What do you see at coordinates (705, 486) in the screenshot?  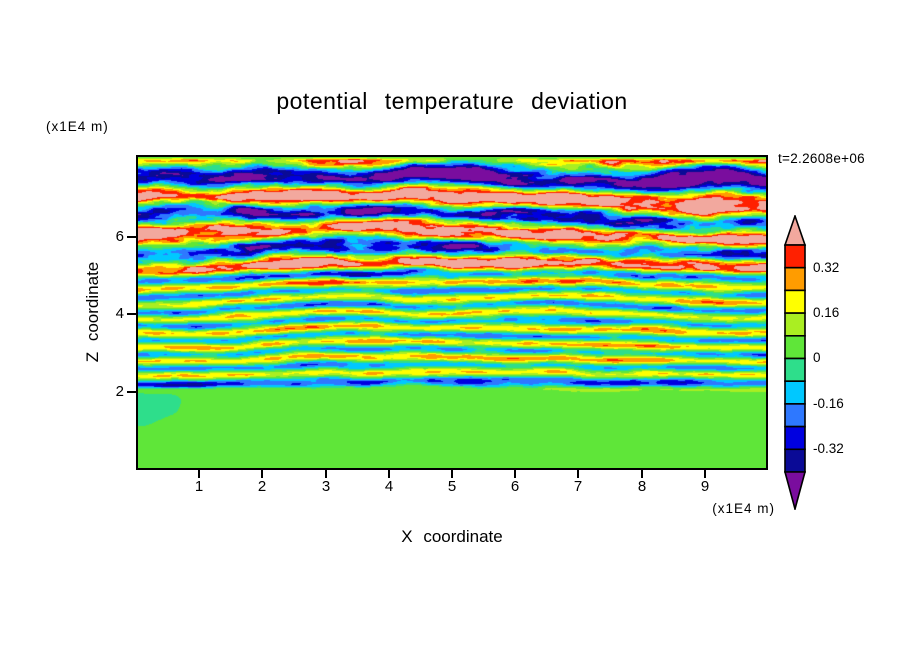 I see `x-tick-label: 9` at bounding box center [705, 486].